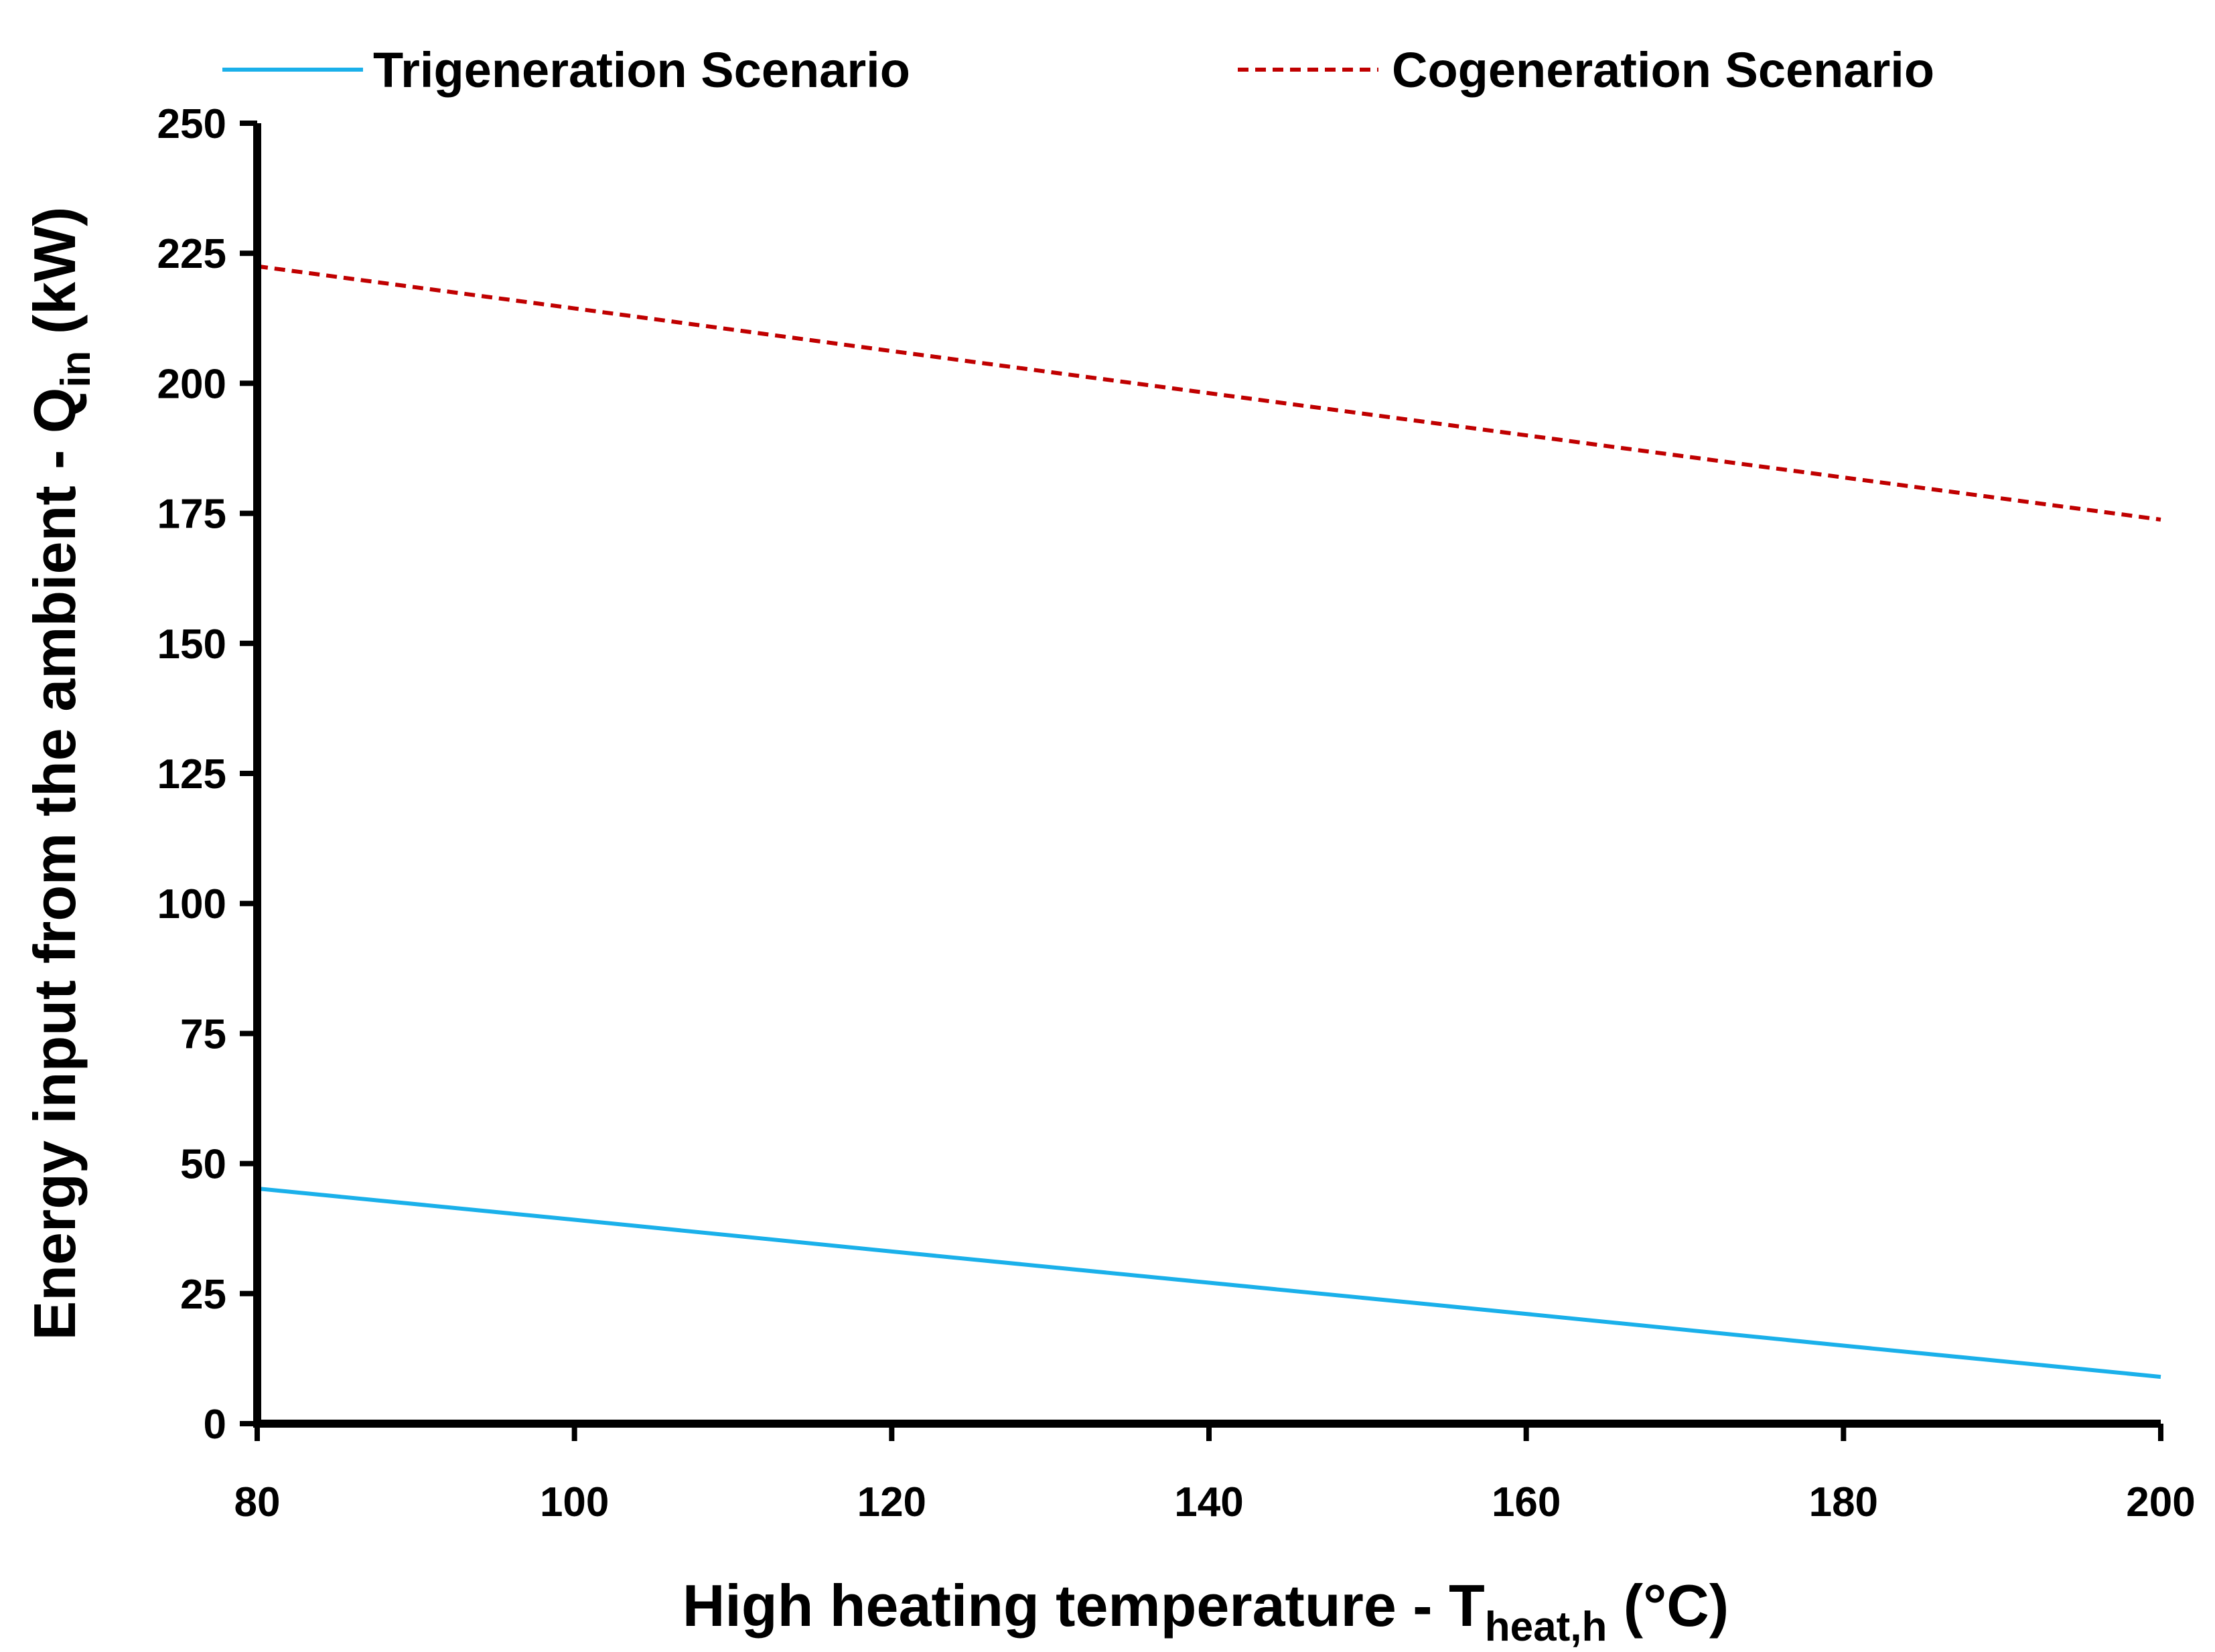 The width and height of the screenshot is (2215, 1652). What do you see at coordinates (191, 774) in the screenshot?
I see `y-tick-label: 125` at bounding box center [191, 774].